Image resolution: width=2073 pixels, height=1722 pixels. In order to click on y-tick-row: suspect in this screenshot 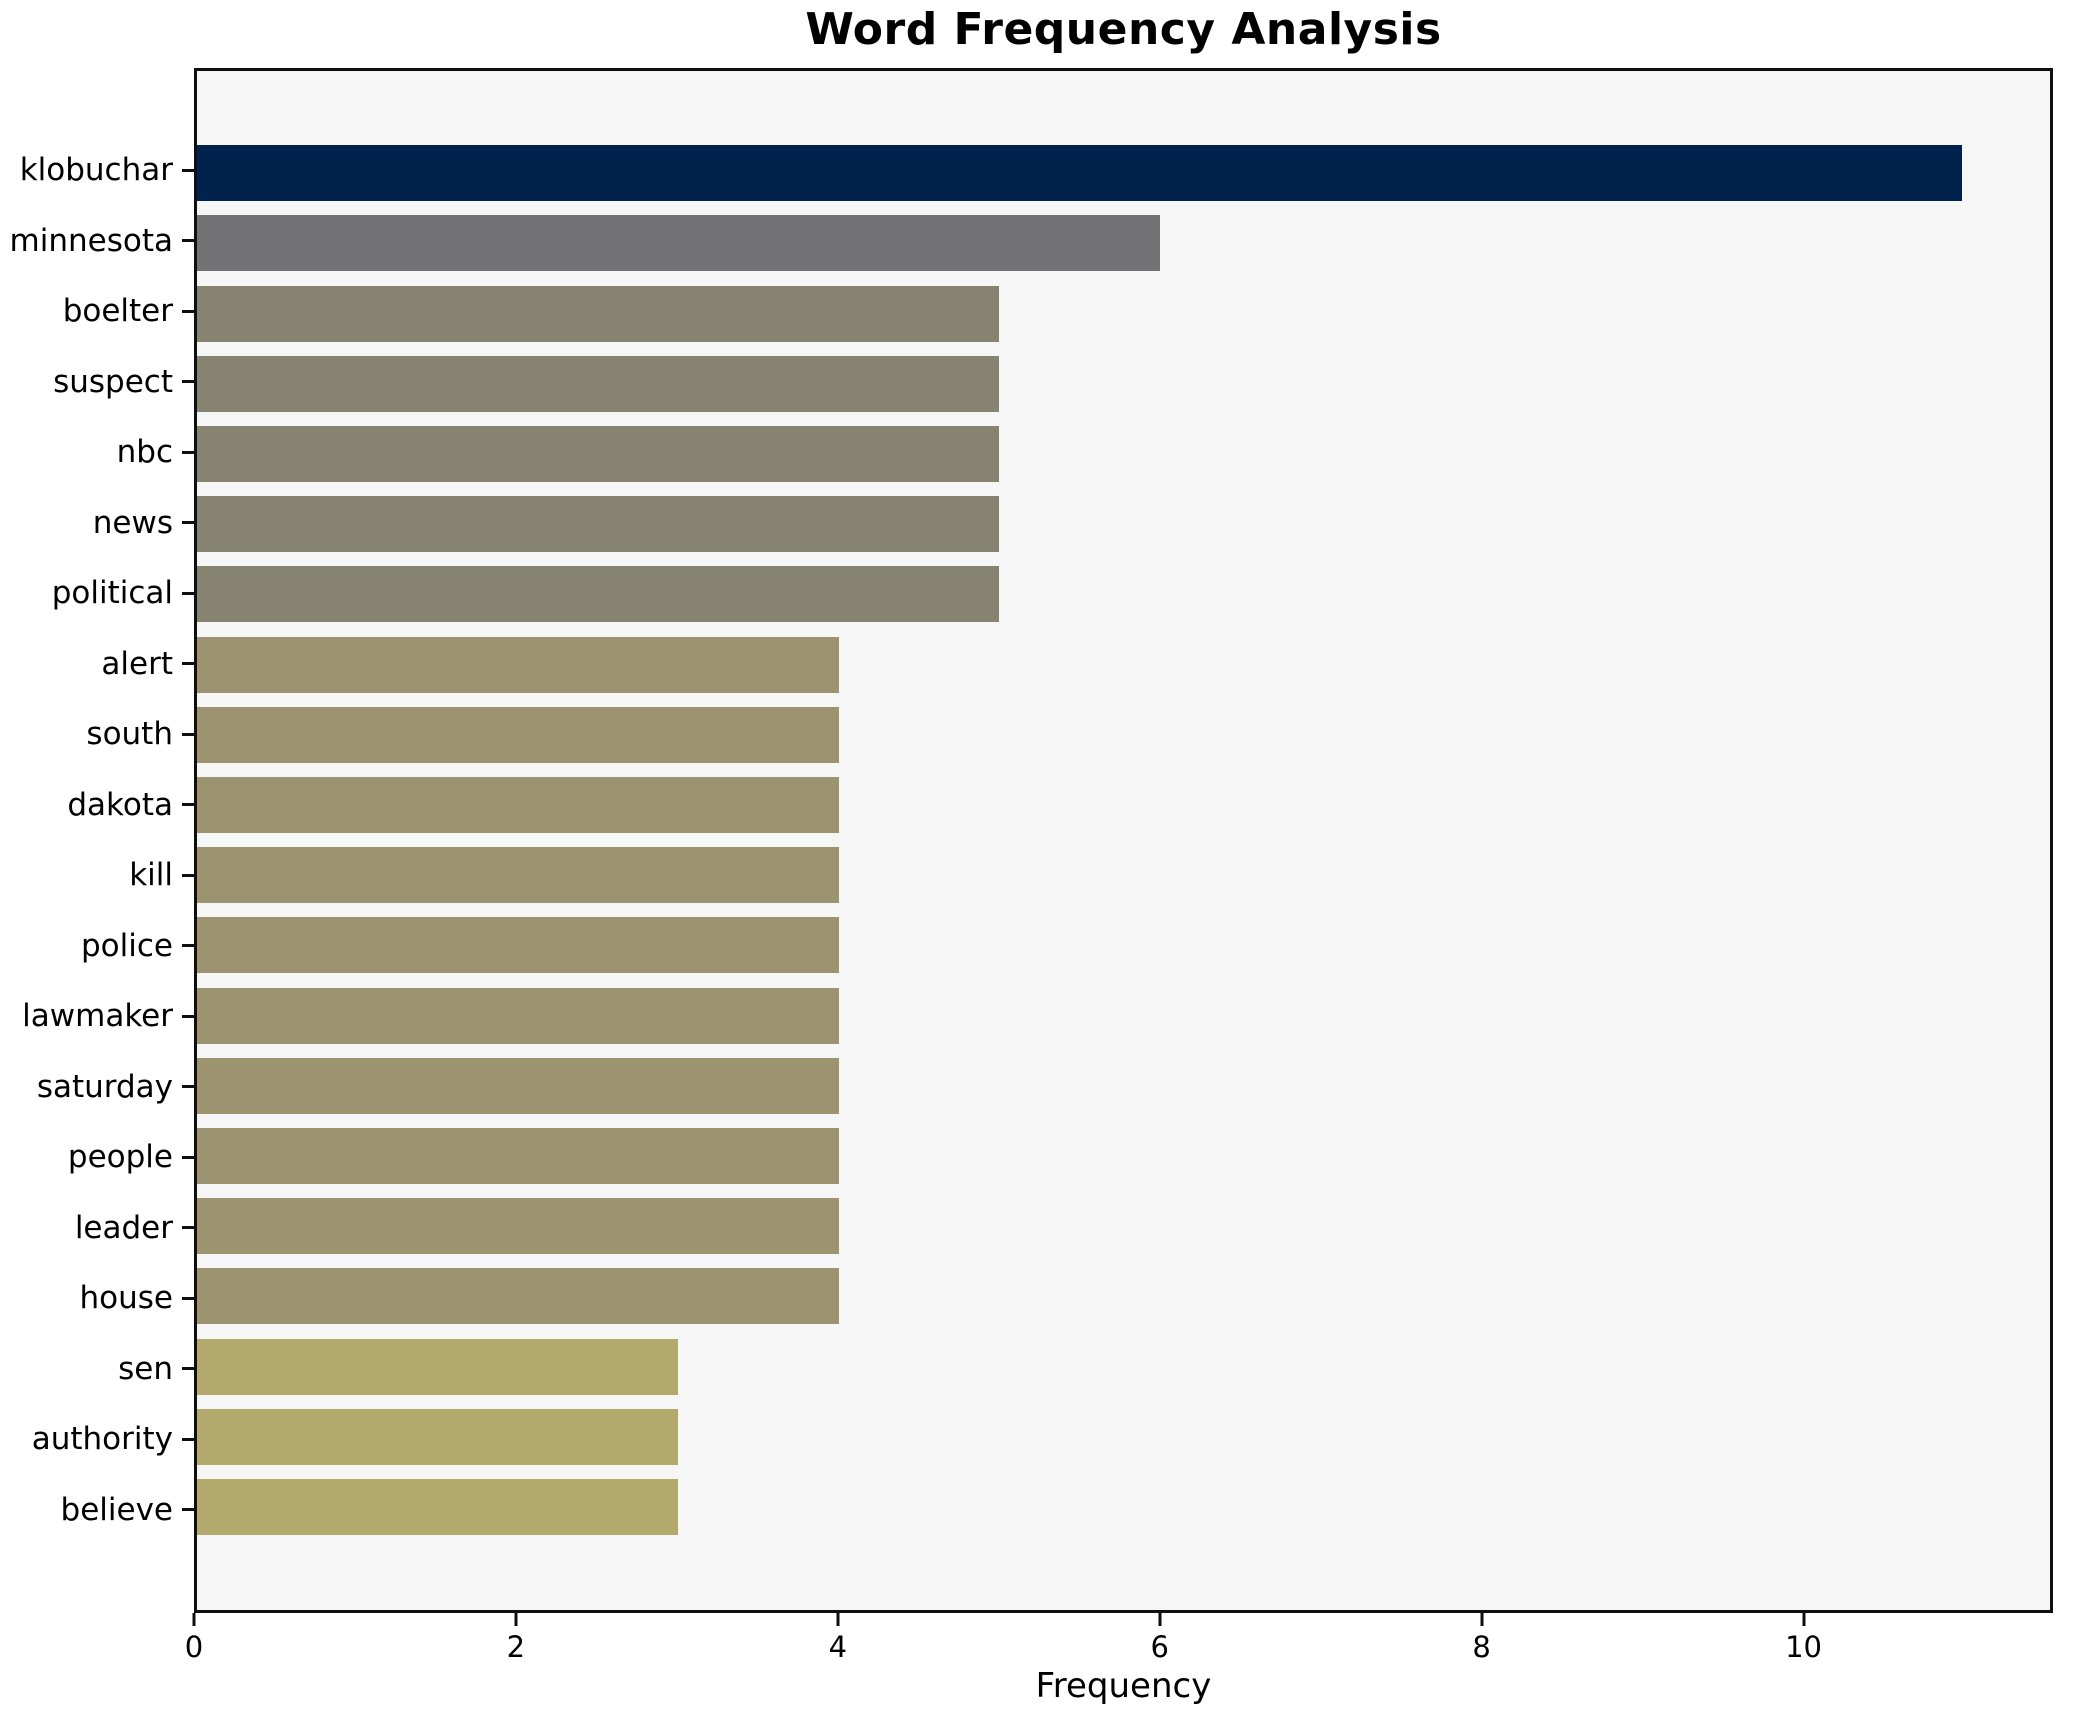, I will do `click(97, 382)`.